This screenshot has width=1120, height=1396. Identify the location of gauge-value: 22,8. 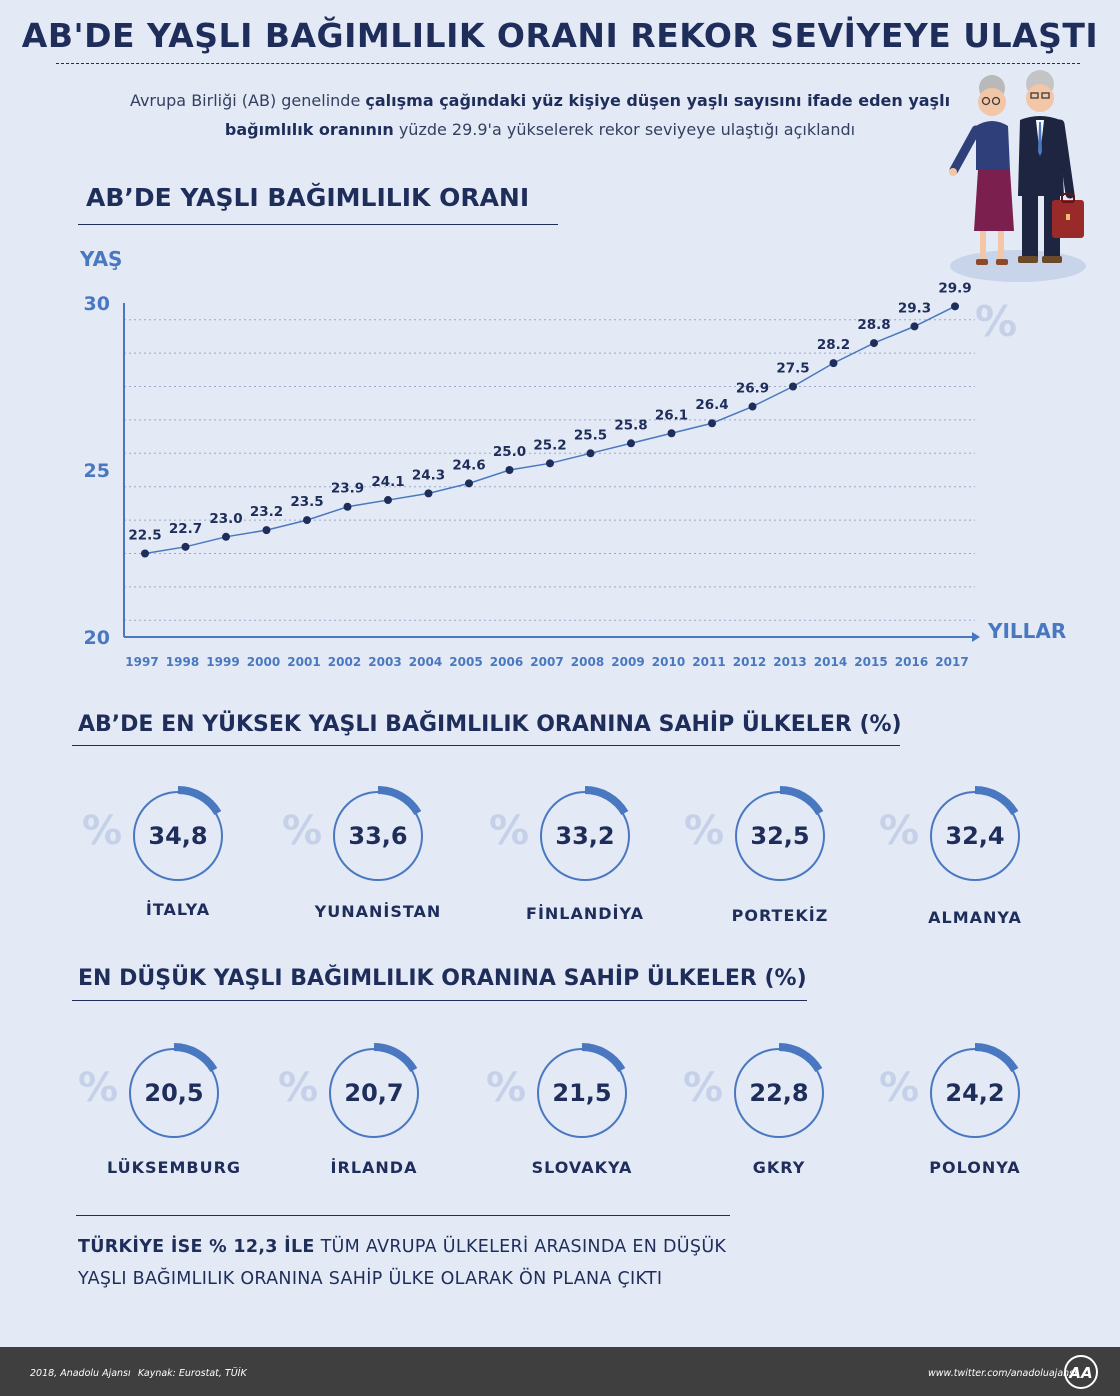
(779, 1093).